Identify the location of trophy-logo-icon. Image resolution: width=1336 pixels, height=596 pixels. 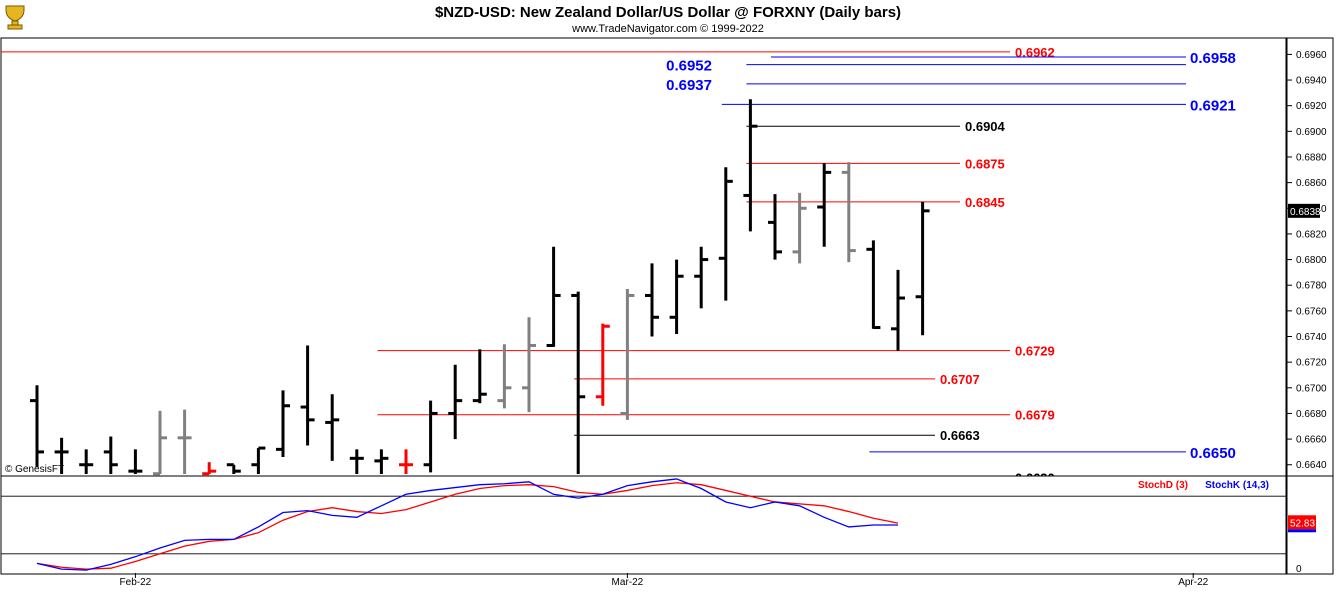
(15, 17).